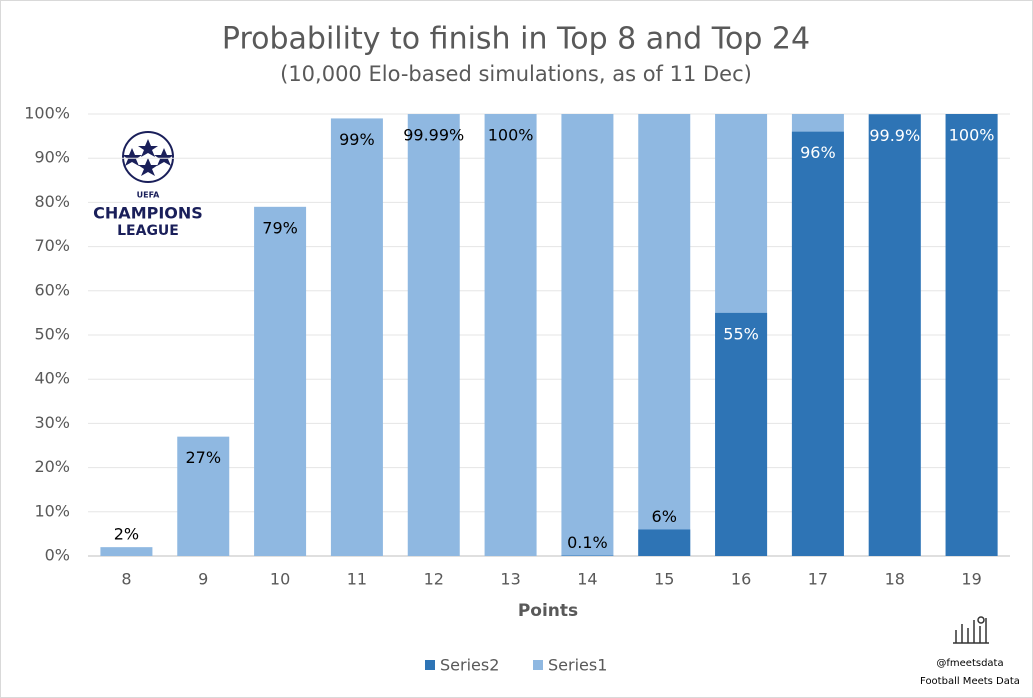 This screenshot has height=698, width=1033. I want to click on x-tick-label: 17, so click(818, 579).